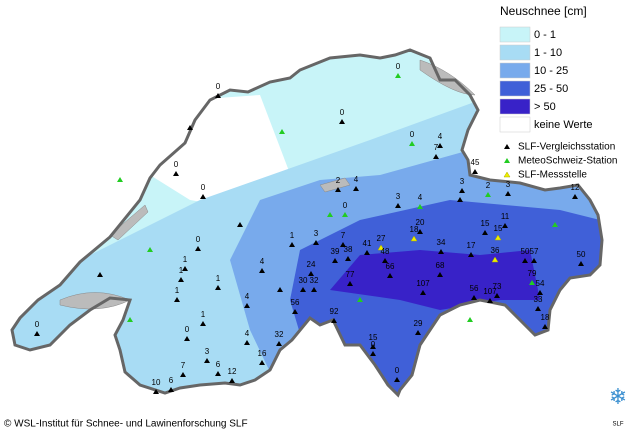 The width and height of the screenshot is (640, 435). What do you see at coordinates (418, 323) in the screenshot?
I see `station-value: 29` at bounding box center [418, 323].